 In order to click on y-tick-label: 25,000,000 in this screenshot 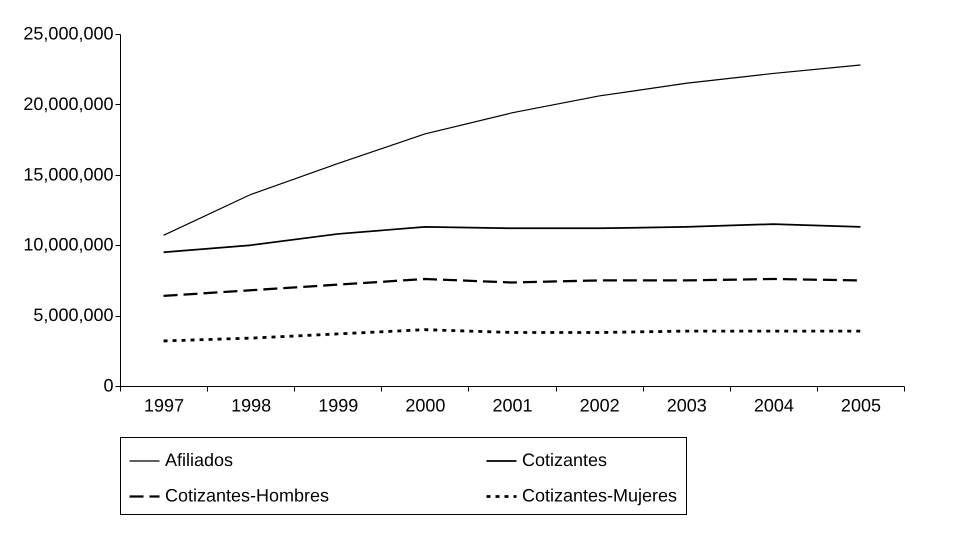, I will do `click(68, 34)`.